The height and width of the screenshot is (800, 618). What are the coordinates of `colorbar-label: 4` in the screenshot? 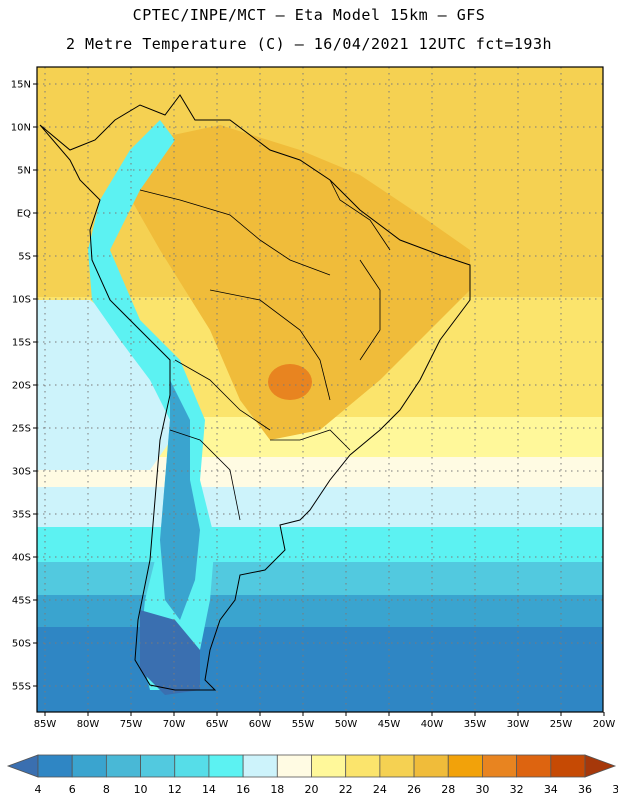 It's located at (38, 789).